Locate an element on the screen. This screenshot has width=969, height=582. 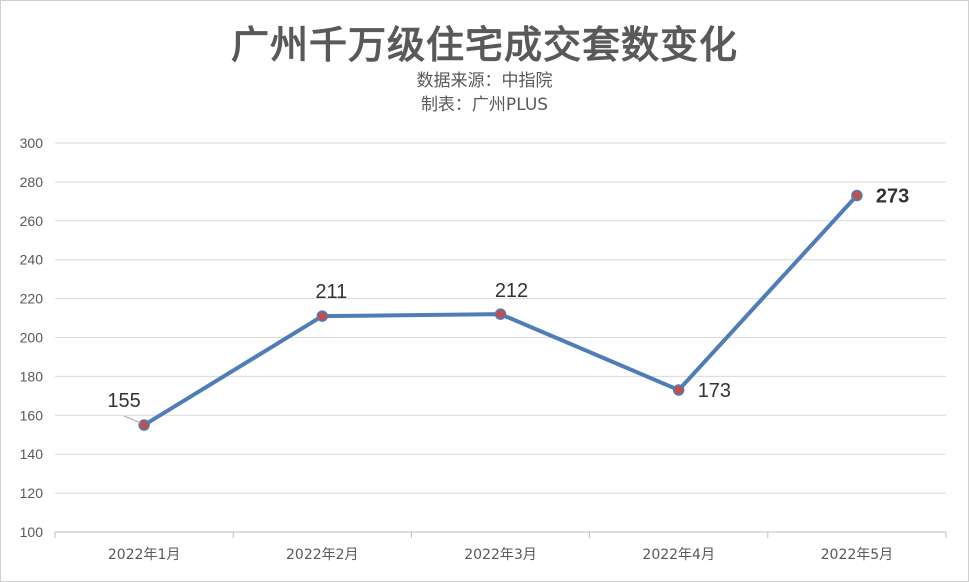
y-tick-label: 300 is located at coordinates (32, 143).